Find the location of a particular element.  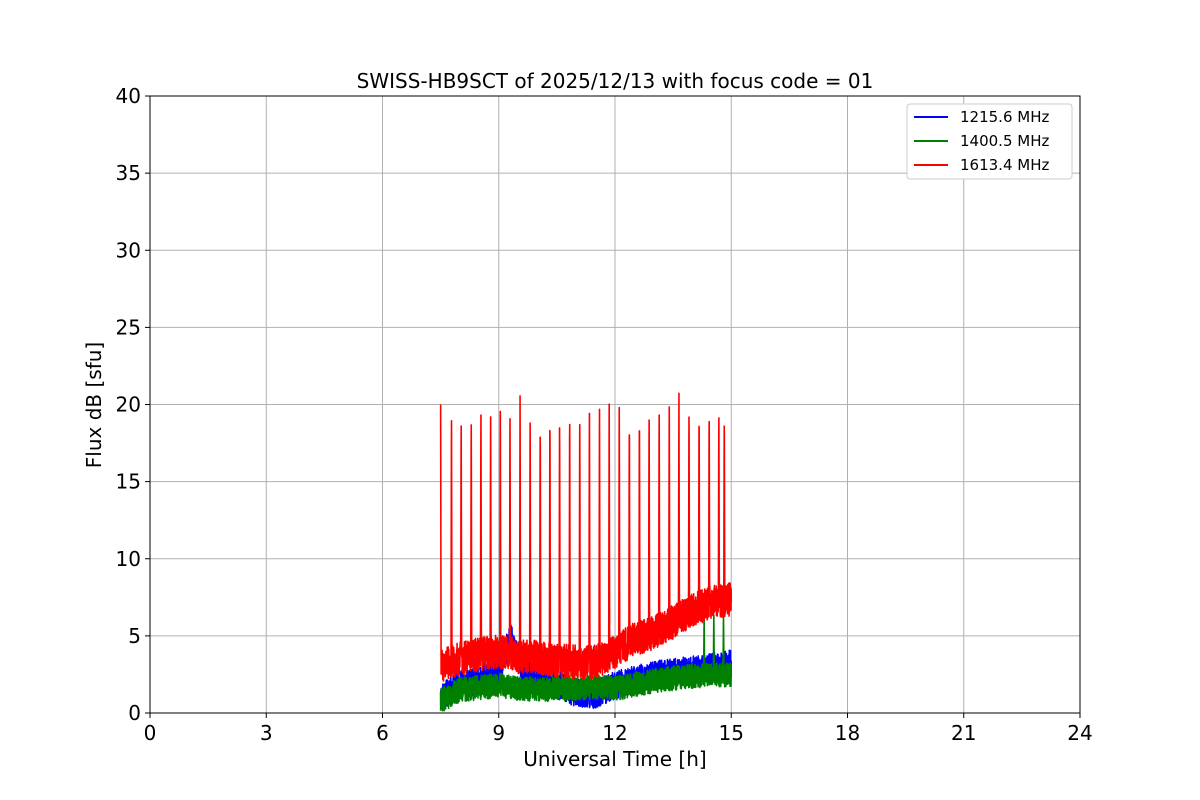

y-tick-label: 0 is located at coordinates (134, 713).